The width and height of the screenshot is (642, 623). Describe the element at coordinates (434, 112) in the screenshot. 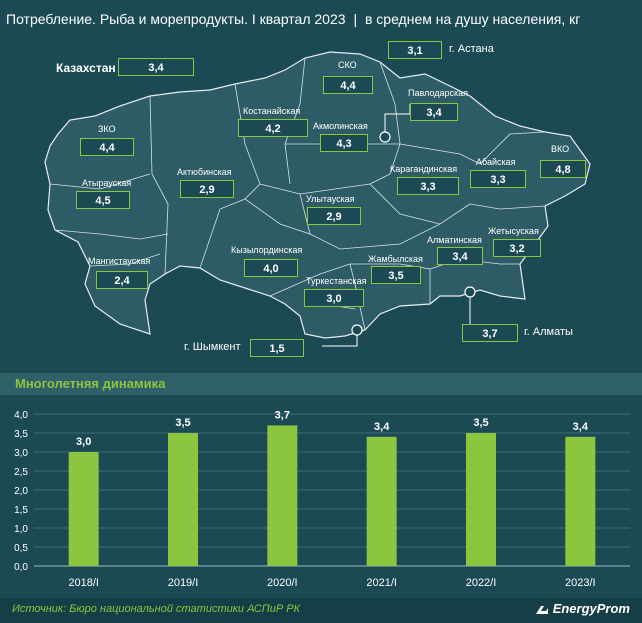

I see `region-value-pavlodar: 3,4` at that location.